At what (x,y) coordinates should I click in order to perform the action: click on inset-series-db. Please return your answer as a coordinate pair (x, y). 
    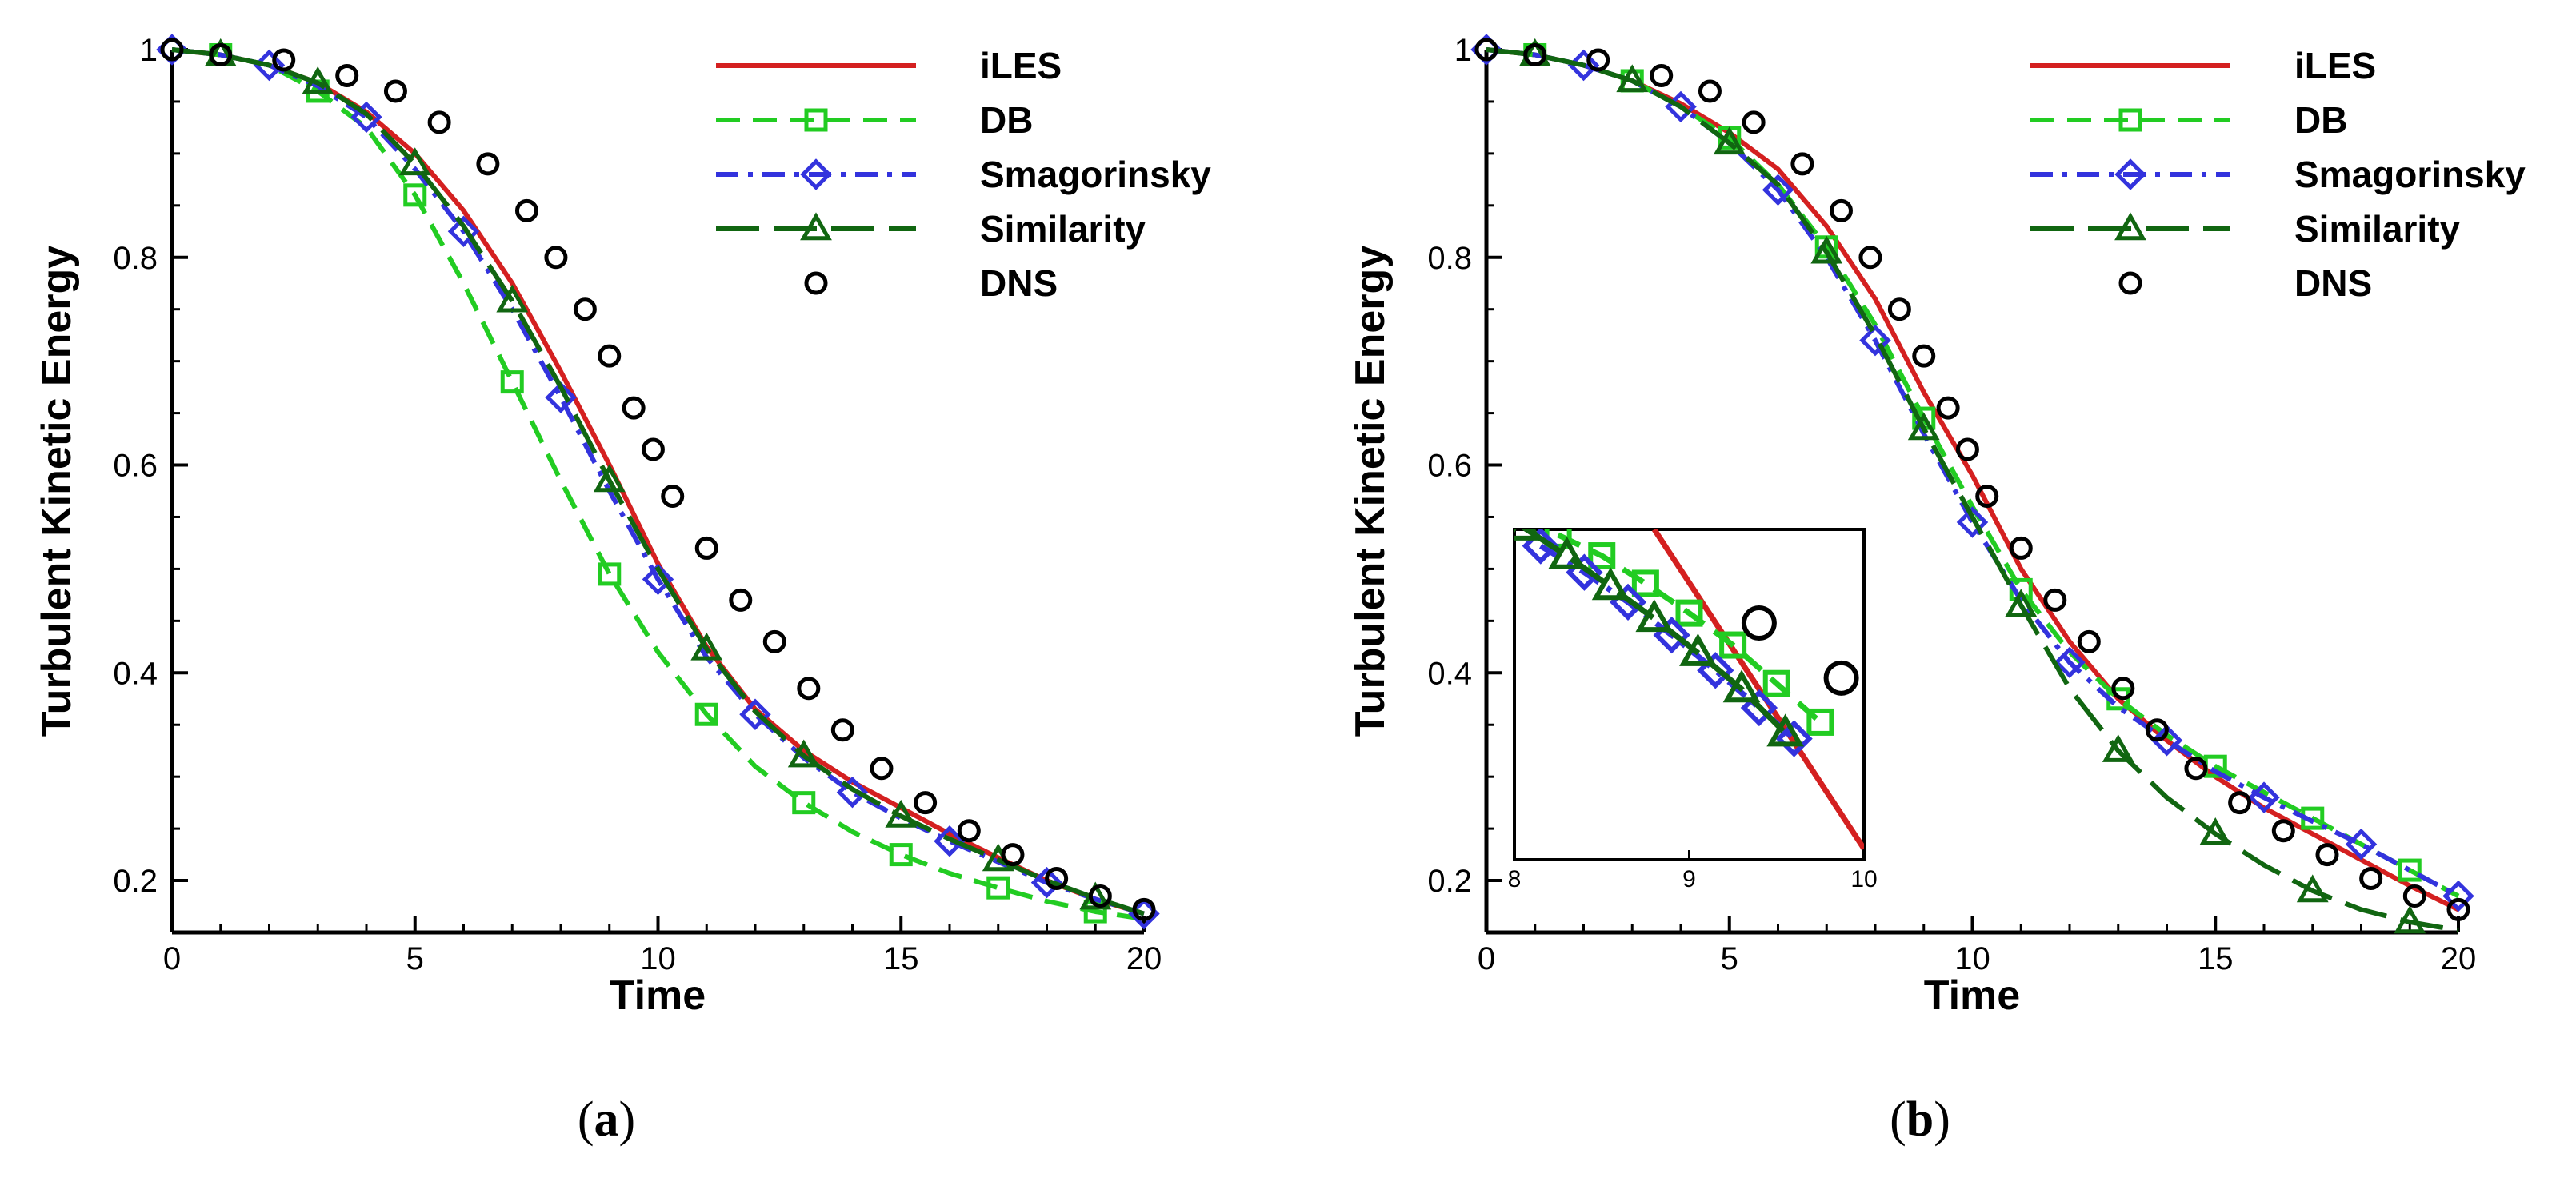
    Looking at the image, I should click on (1689, 632).